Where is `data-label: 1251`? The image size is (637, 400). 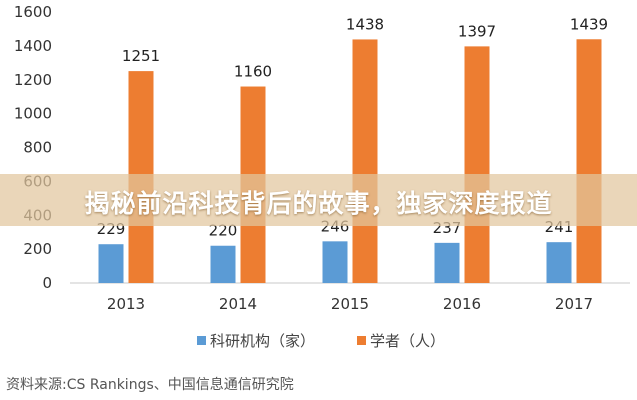
data-label: 1251 is located at coordinates (141, 56).